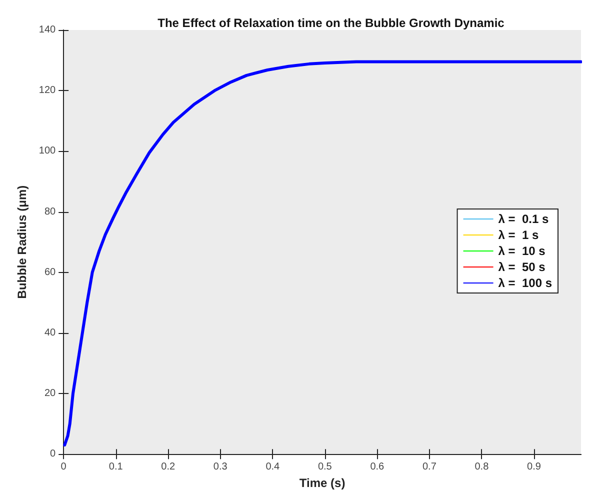 This screenshot has height=502, width=590. What do you see at coordinates (322, 483) in the screenshot?
I see `x-axis-title: Time (s)` at bounding box center [322, 483].